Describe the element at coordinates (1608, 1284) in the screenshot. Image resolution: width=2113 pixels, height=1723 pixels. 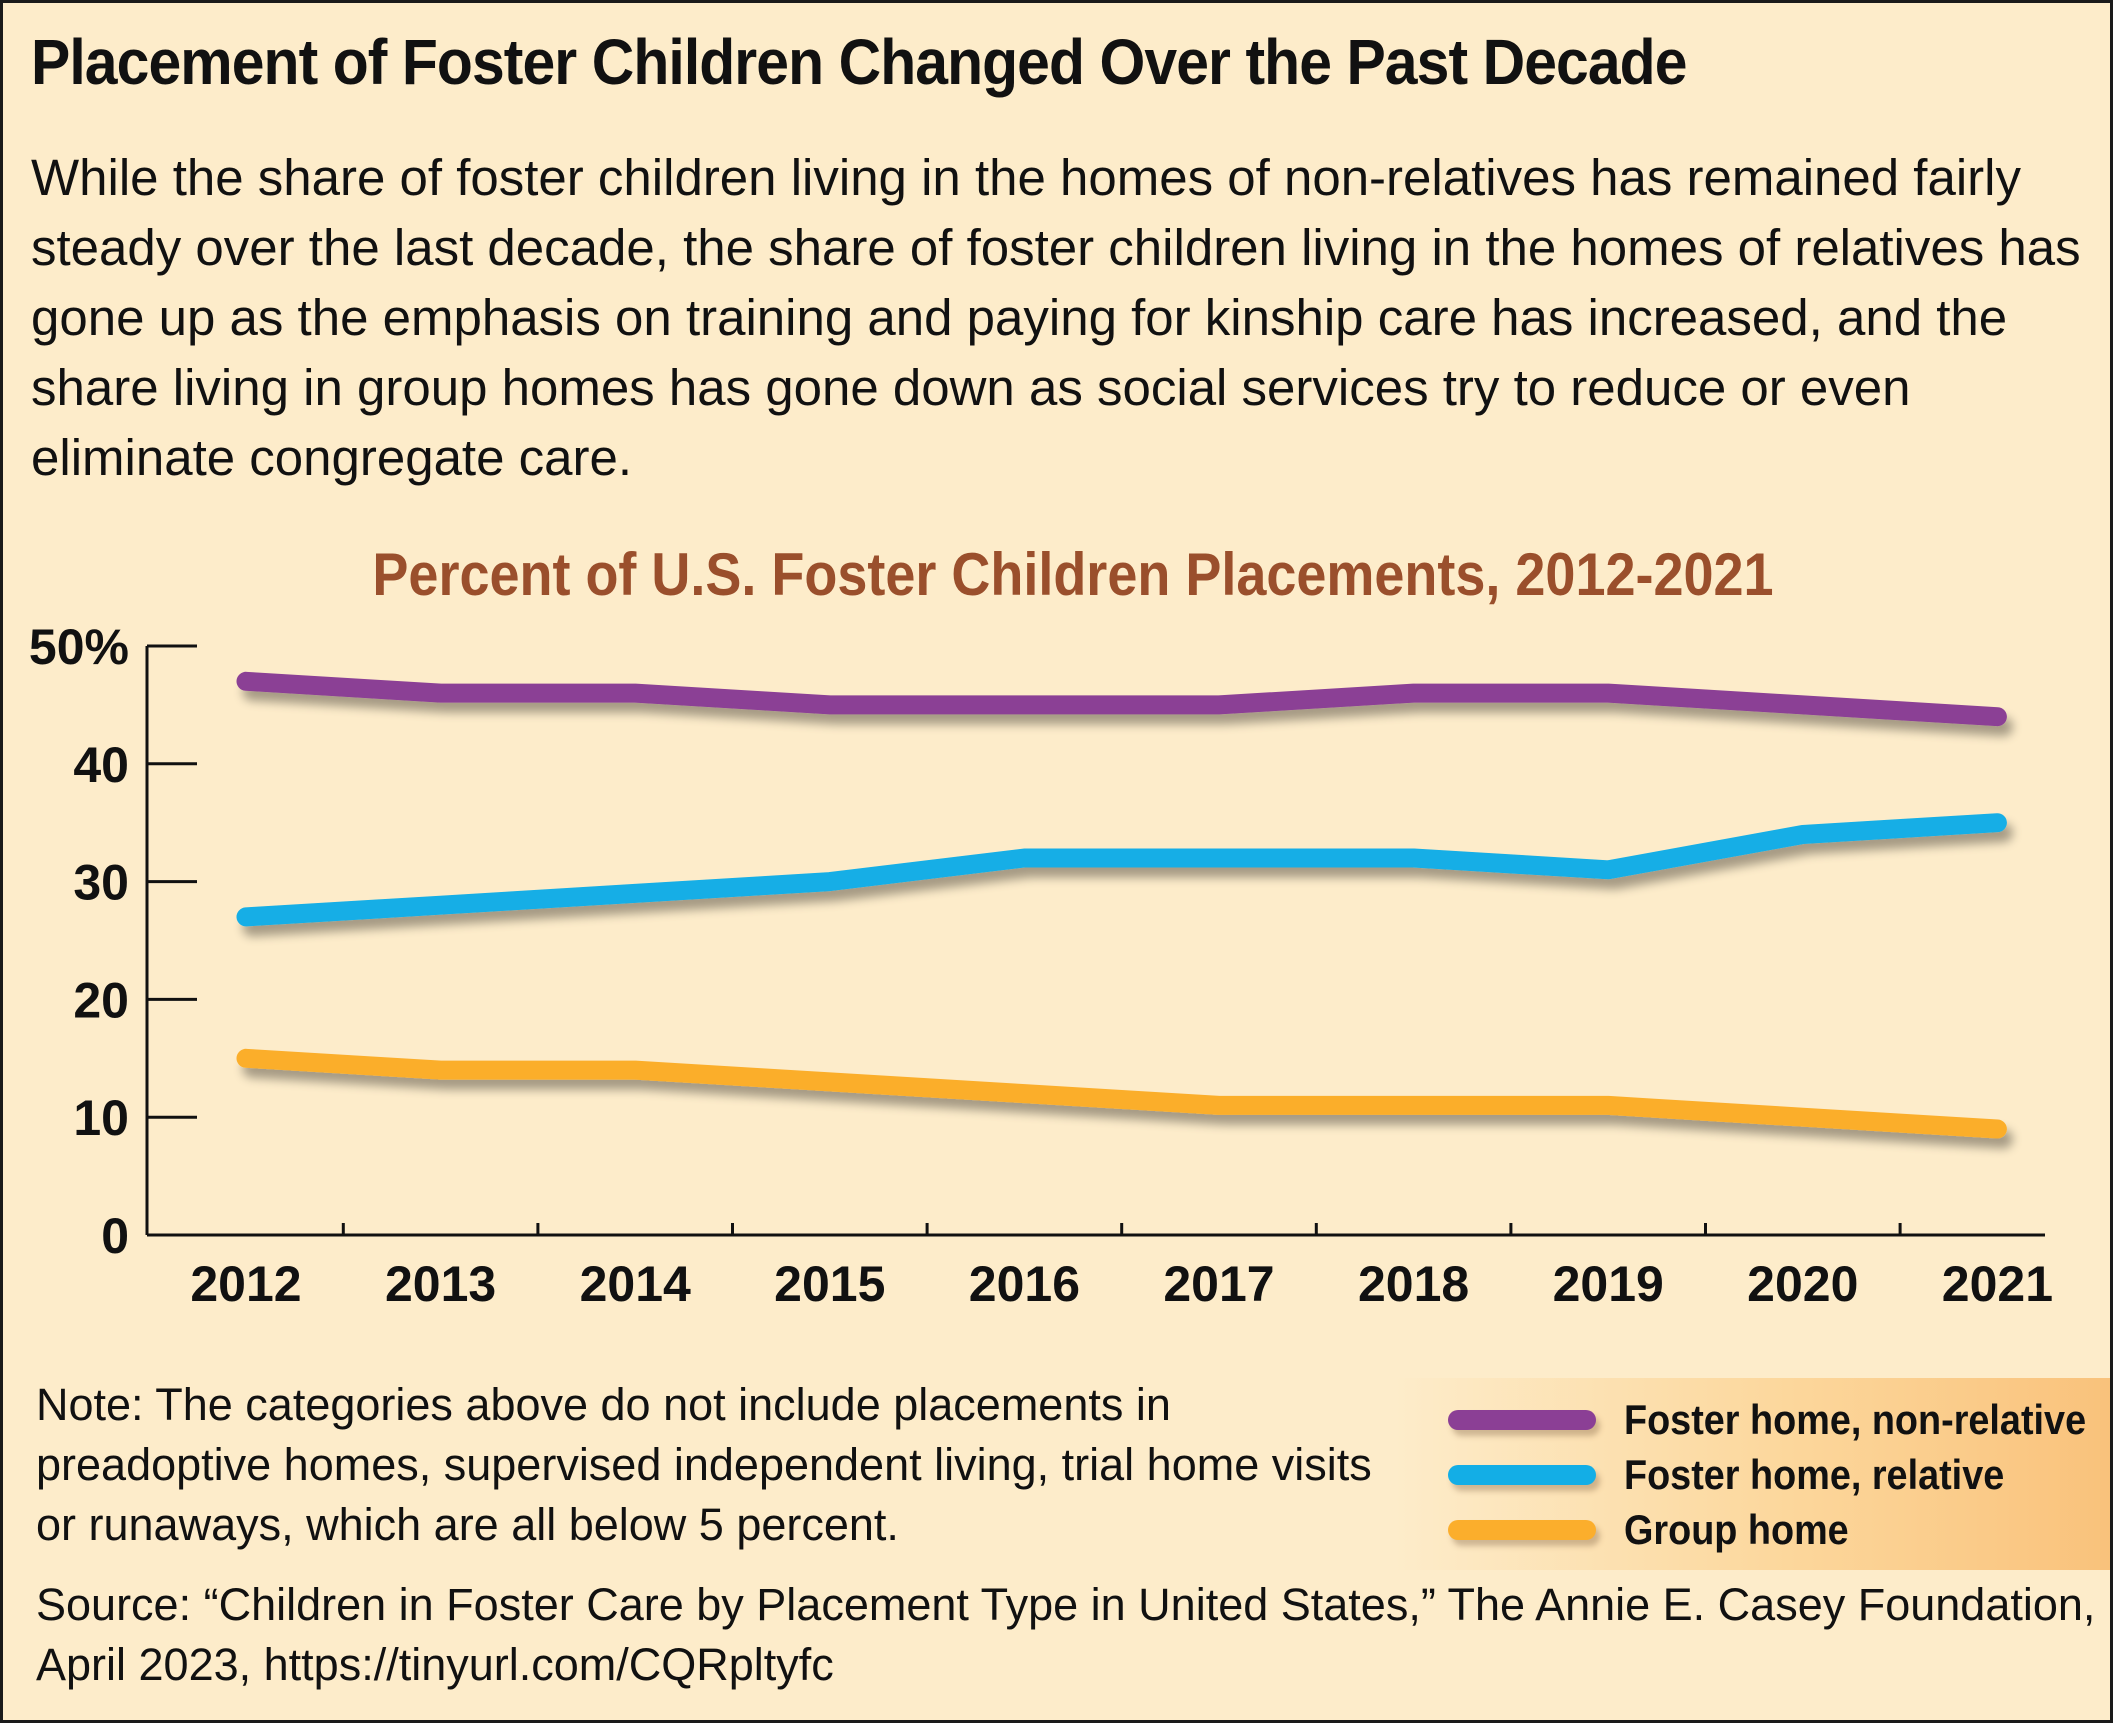
I see `x-tick-label: 2019` at that location.